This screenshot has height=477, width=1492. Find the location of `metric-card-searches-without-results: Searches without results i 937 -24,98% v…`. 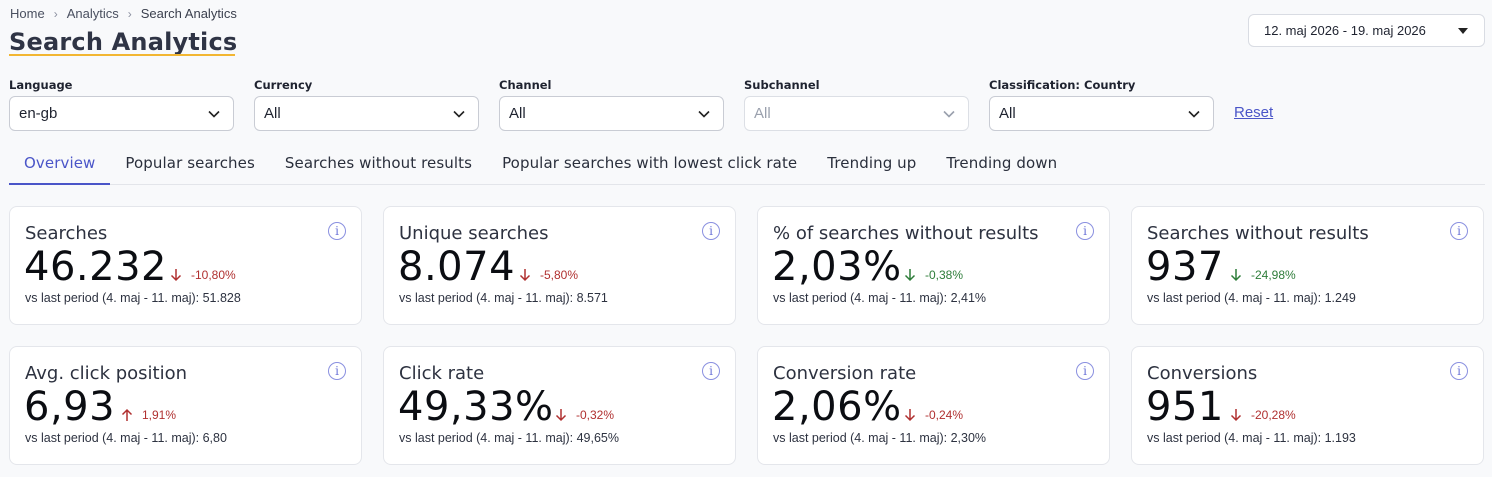

metric-card-searches-without-results: Searches without results i 937 -24,98% v… is located at coordinates (1307, 265).